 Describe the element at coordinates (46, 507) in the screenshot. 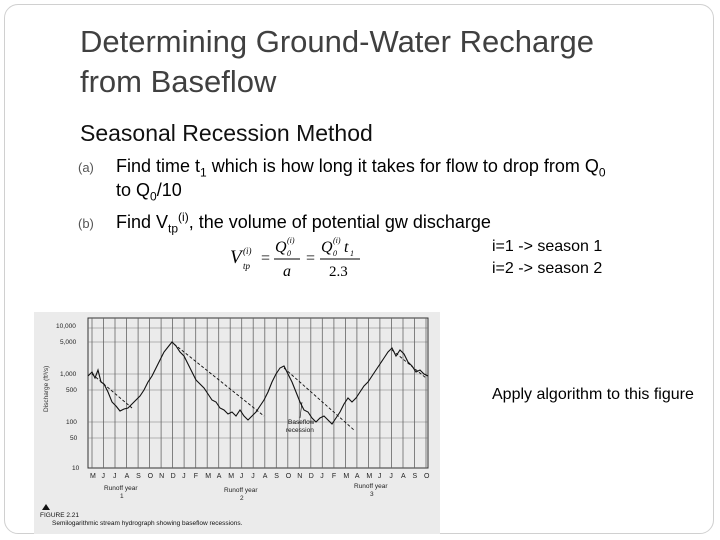

I see `caption-triangle-icon` at that location.